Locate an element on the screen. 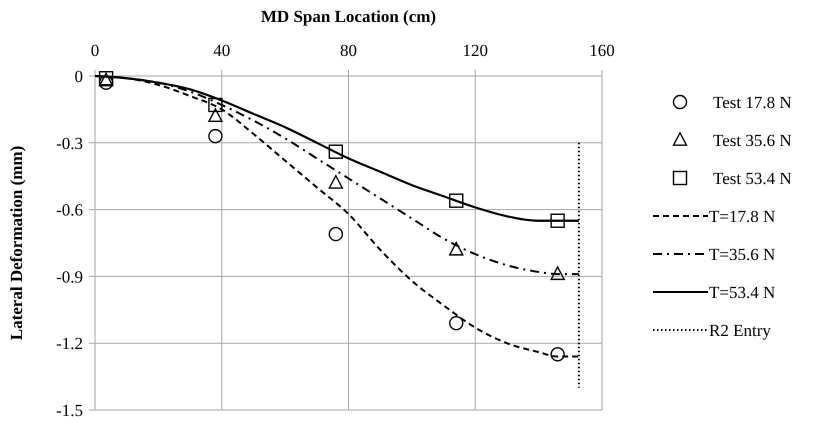 Image resolution: width=825 pixels, height=423 pixels. y-tick-label: 0 is located at coordinates (78, 76).